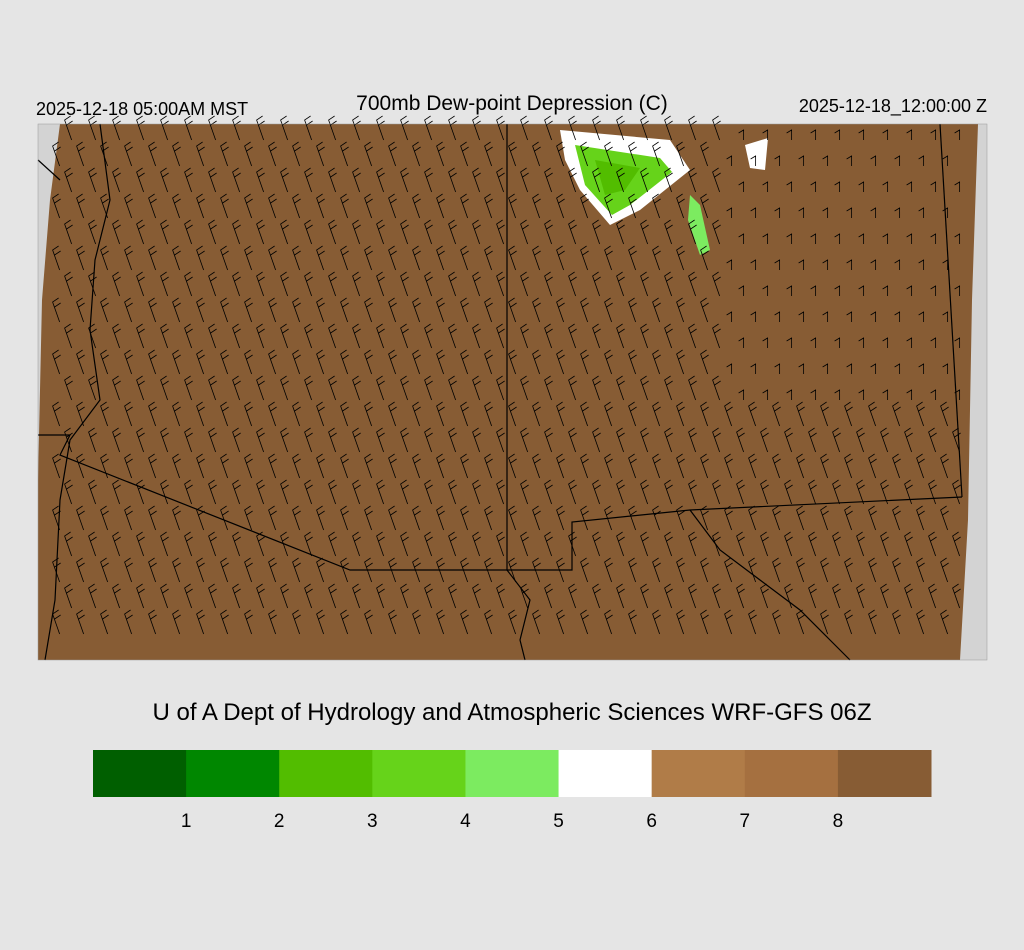 Image resolution: width=1024 pixels, height=950 pixels. I want to click on valid-utc-time: 2025-12-18_12:00:00 Z, so click(893, 106).